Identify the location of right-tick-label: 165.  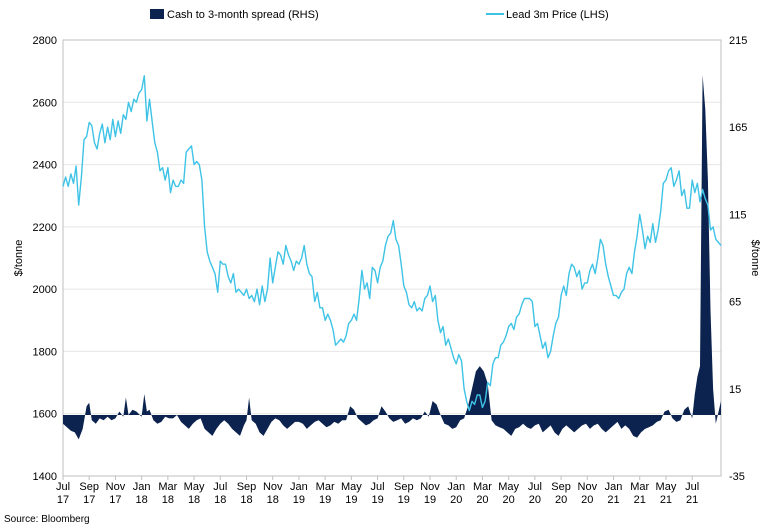
(738, 128).